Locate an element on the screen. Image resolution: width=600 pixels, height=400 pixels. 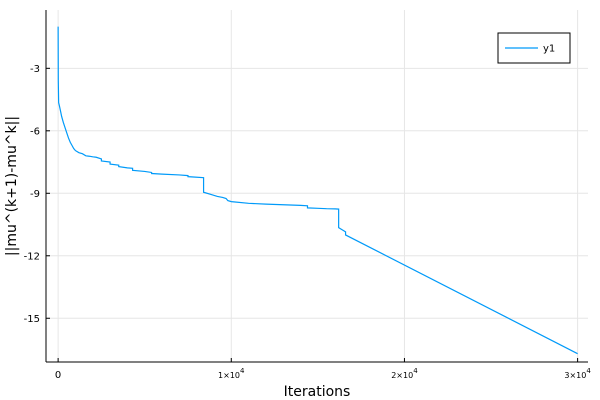
x-tick-label: 1×10⁴ is located at coordinates (231, 373).